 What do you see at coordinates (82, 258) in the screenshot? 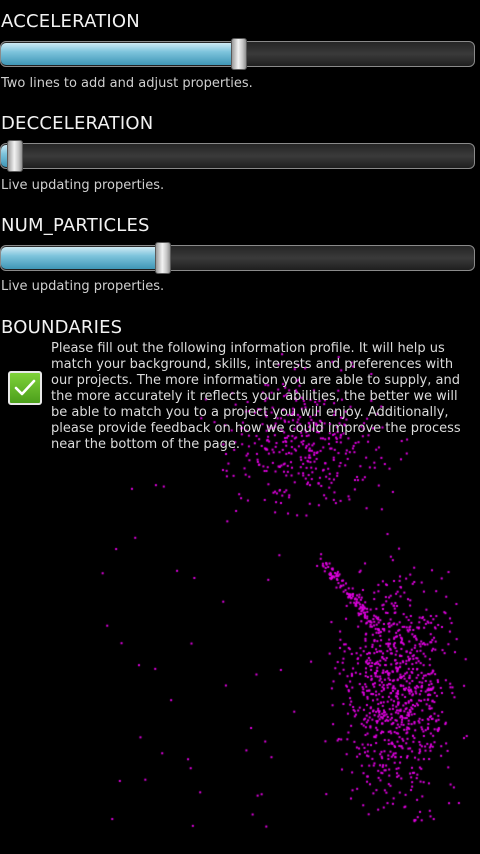
I see `num-particles-fill` at bounding box center [82, 258].